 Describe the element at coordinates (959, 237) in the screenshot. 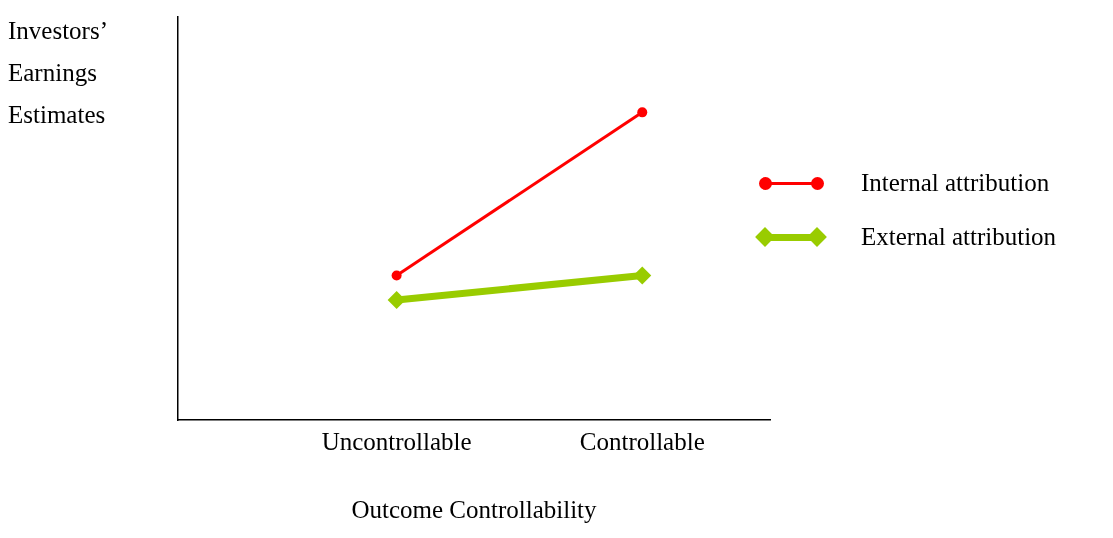

I see `legend-label: External attribution` at that location.